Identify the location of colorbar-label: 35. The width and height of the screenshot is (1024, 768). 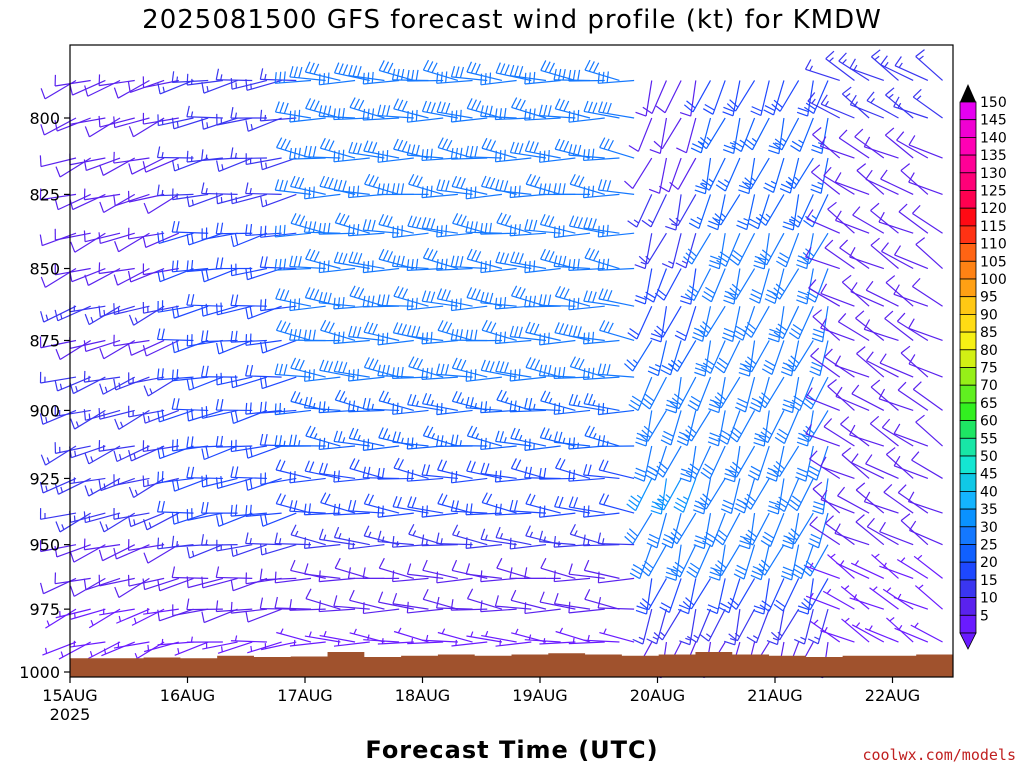
(989, 510).